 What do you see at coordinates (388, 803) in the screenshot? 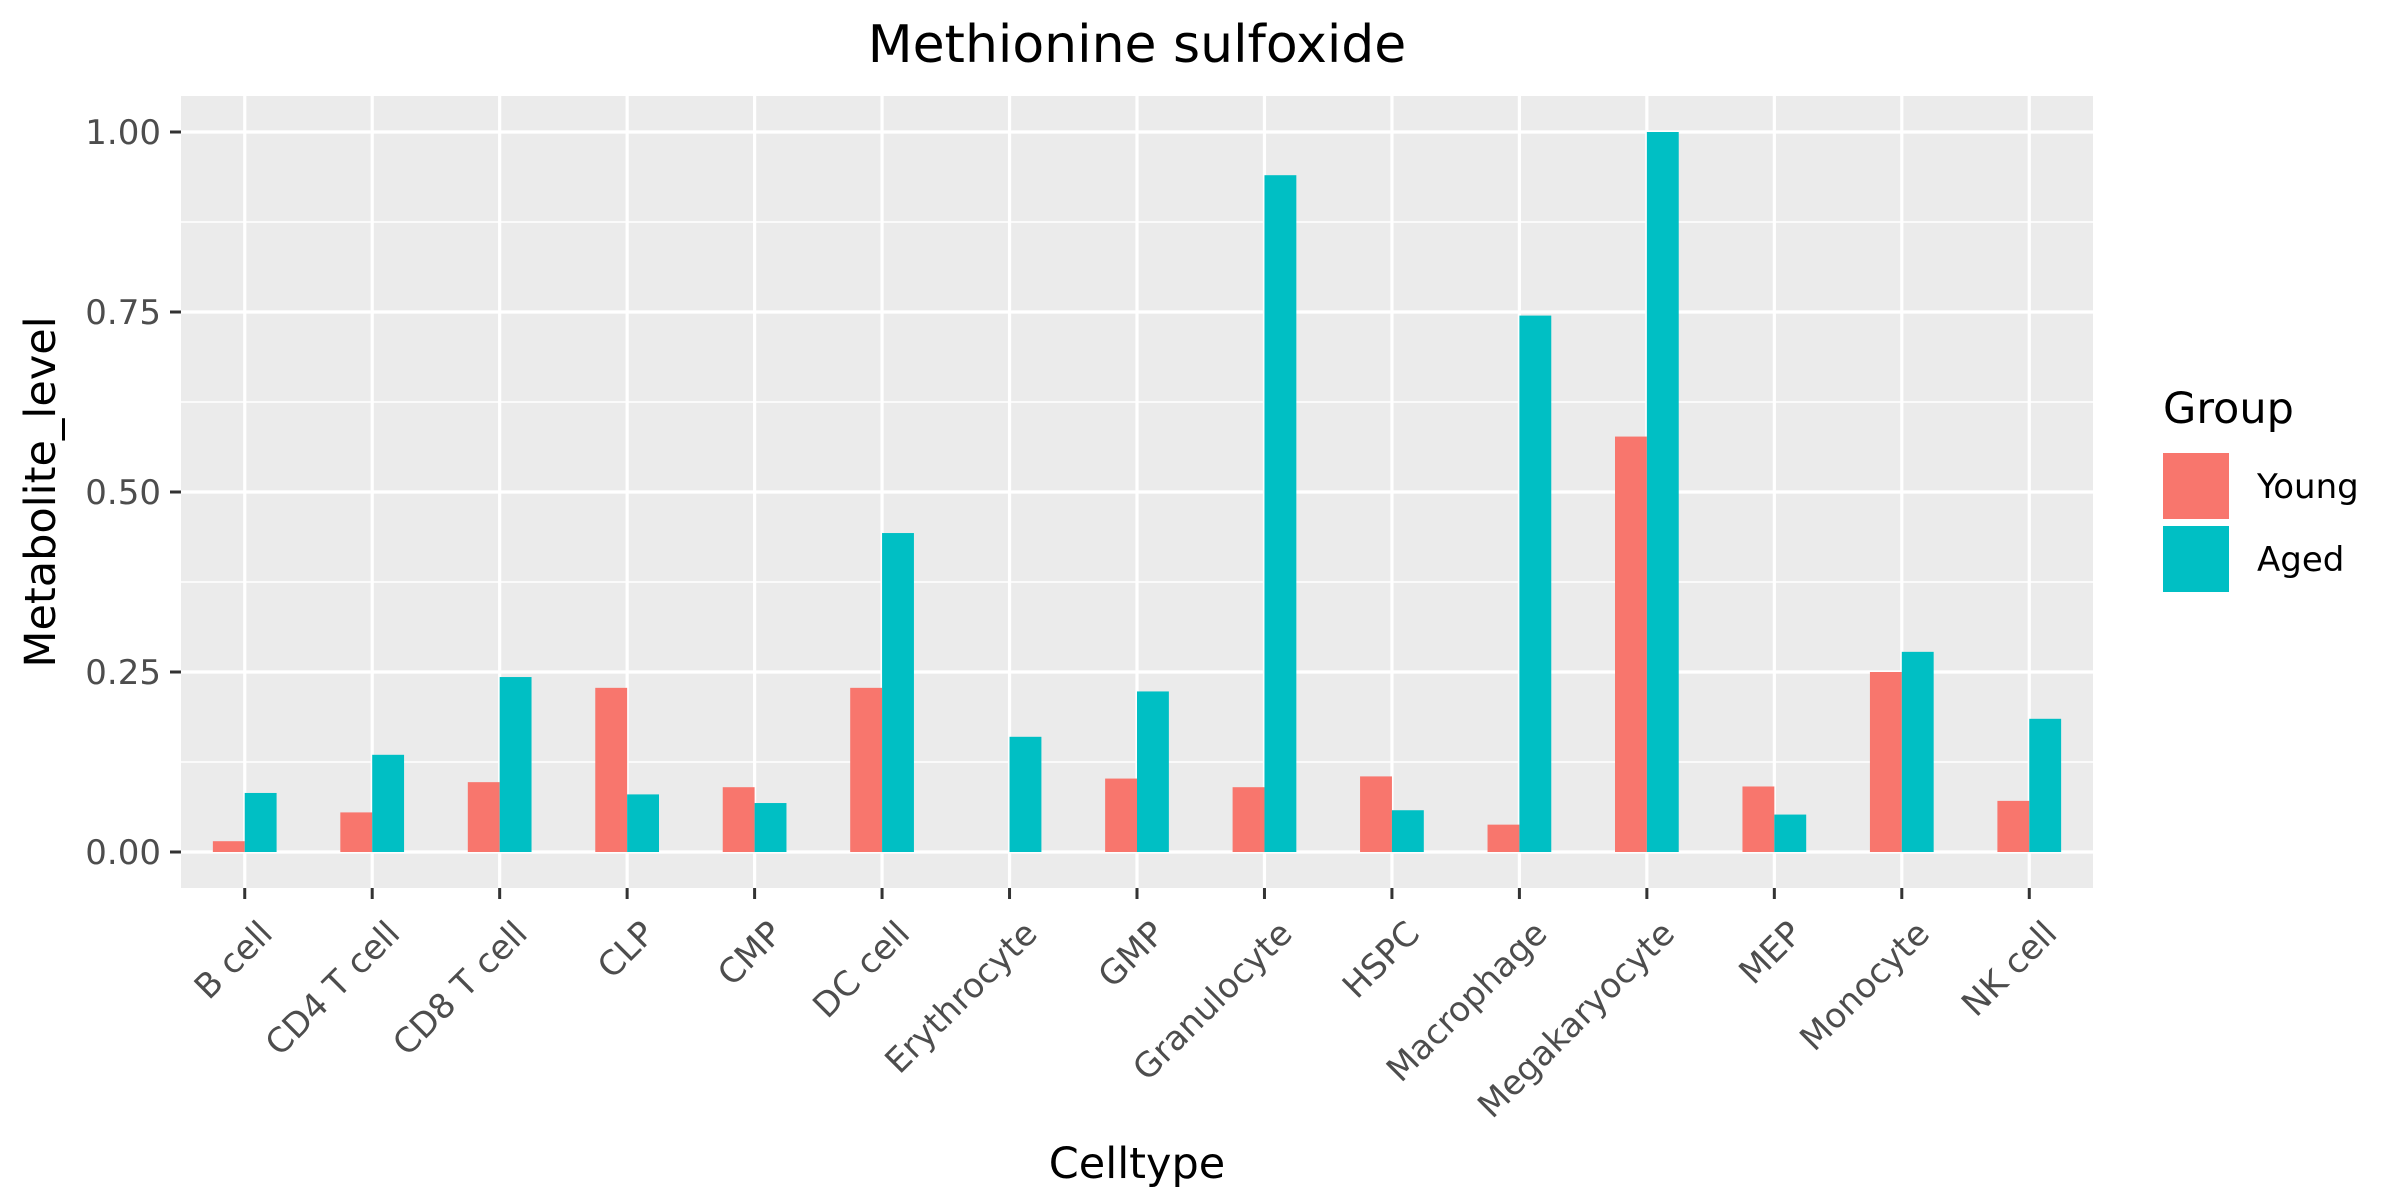
I see `bar-aged-cd4-t-cell` at bounding box center [388, 803].